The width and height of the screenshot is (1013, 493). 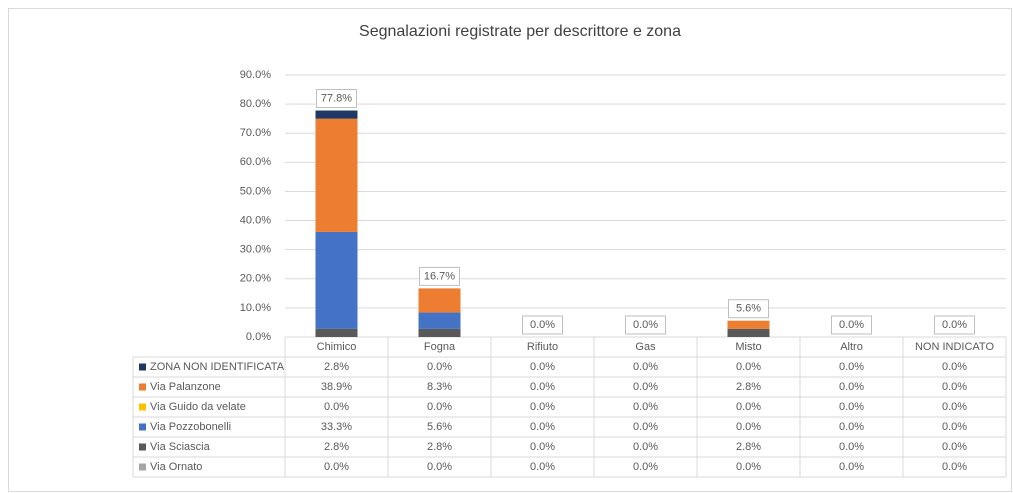 I want to click on legend-label: Via Sciascia, so click(x=180, y=447).